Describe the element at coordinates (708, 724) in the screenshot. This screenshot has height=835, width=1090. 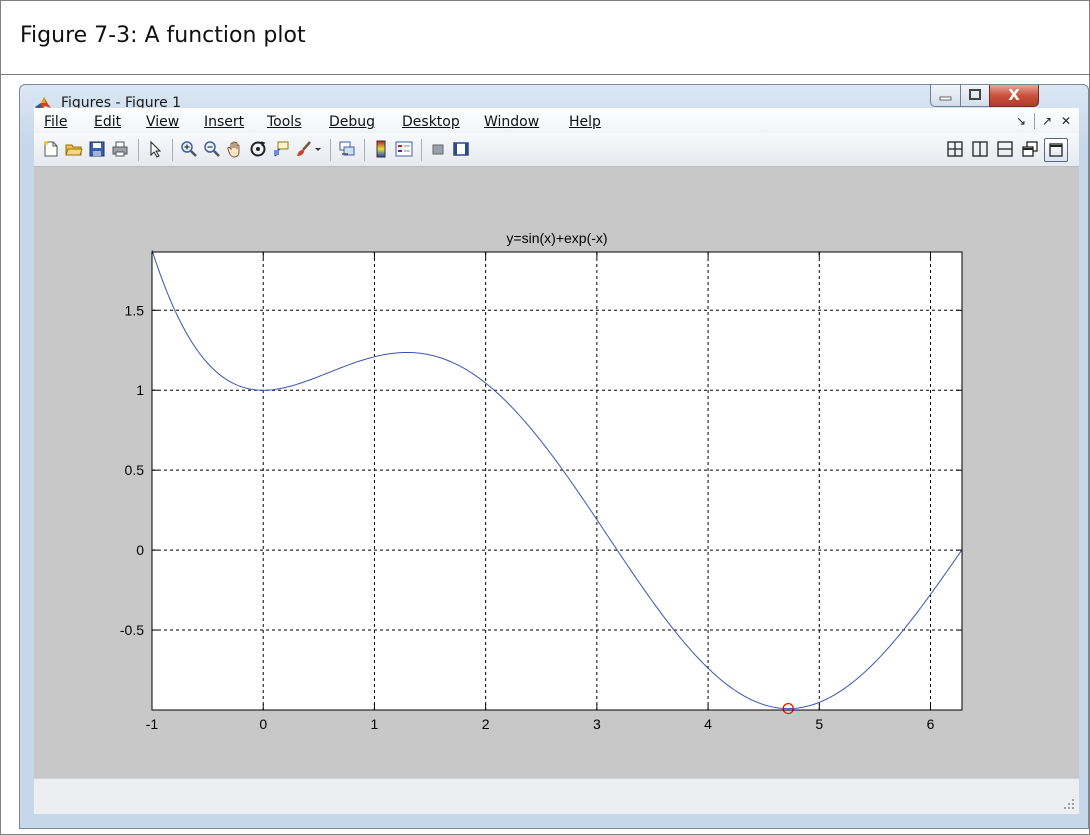
I see `x-tick-label: 4` at that location.